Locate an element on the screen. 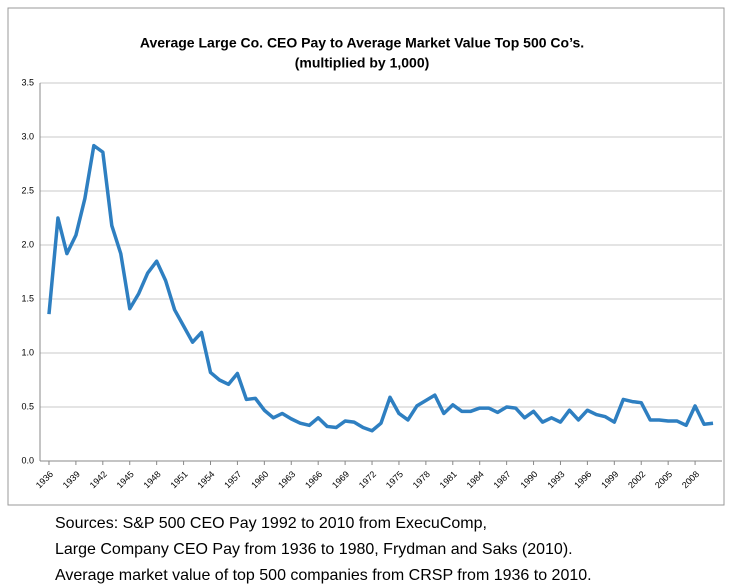  y-tick-label: 1.0 is located at coordinates (27, 352).